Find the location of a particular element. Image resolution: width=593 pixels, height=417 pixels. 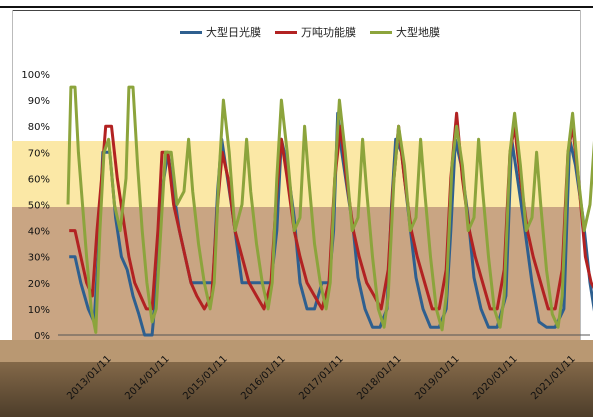

x-tick-label: 2020/01/11 is located at coordinates (495, 378).